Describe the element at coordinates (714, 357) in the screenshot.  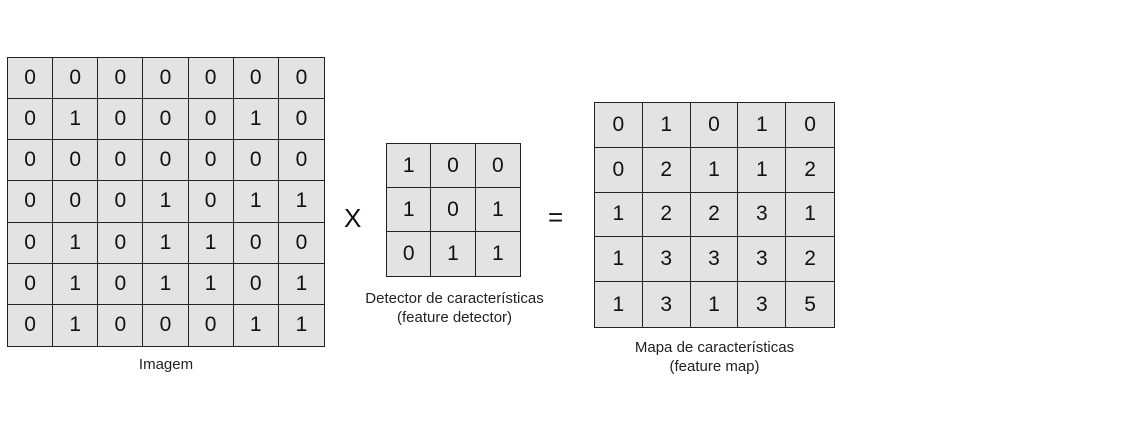
I see `feature-map-caption: Mapa de características (feature map)` at that location.